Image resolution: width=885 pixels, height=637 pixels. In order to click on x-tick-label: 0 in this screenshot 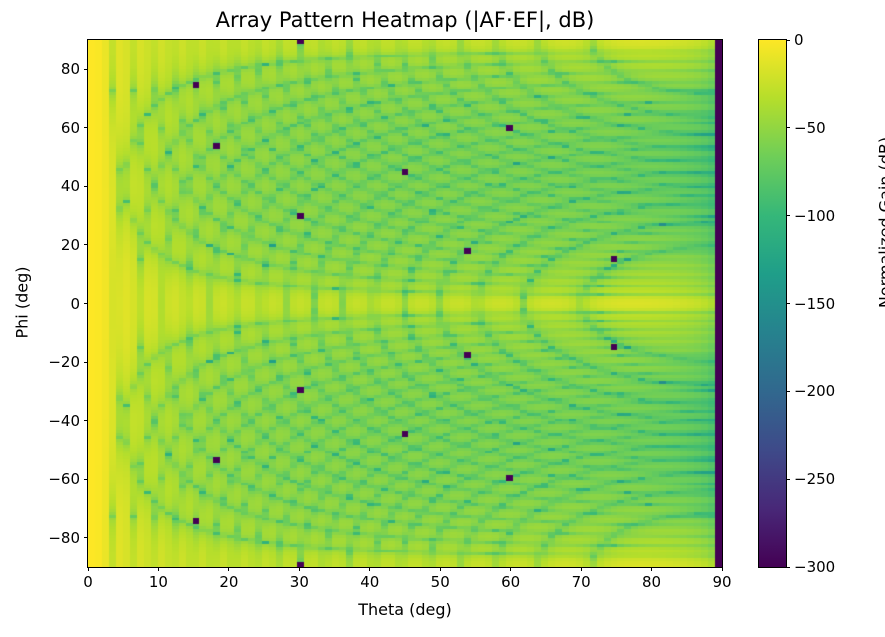, I will do `click(88, 582)`.